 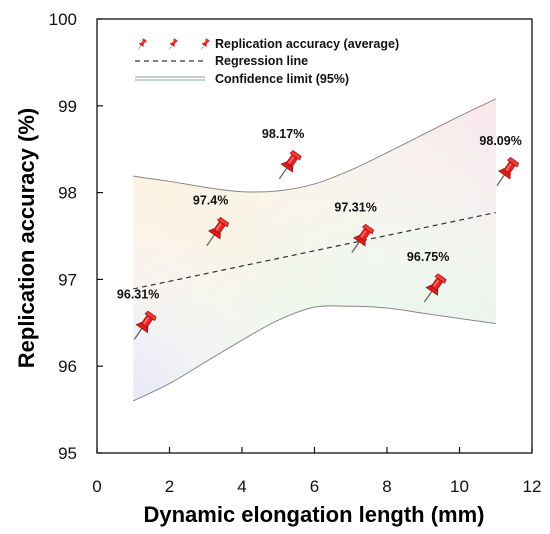 What do you see at coordinates (169, 486) in the screenshot?
I see `x-tick-label: 2` at bounding box center [169, 486].